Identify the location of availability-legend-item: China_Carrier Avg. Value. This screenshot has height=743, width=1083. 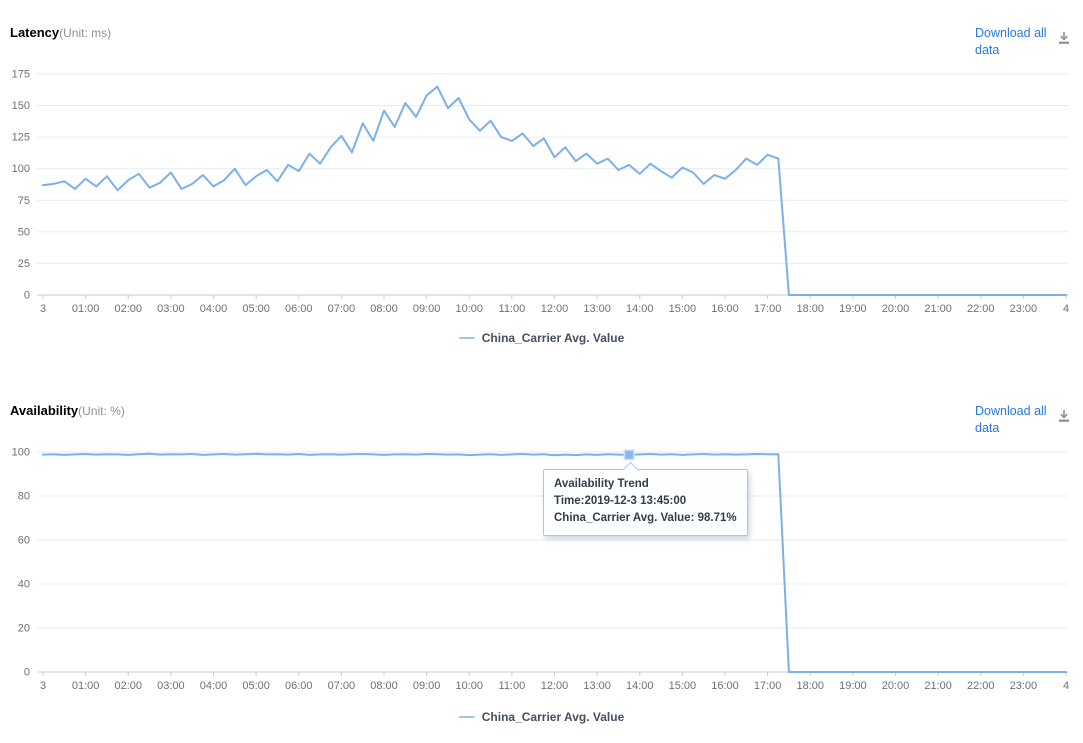
(541, 717).